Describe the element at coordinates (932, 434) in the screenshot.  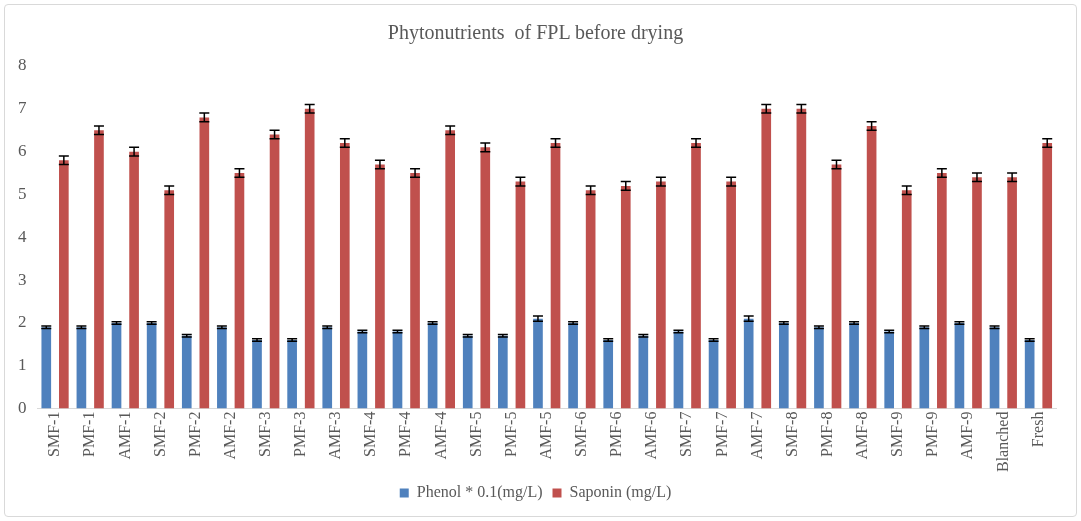
I see `x-tick-label: PMF-9` at that location.